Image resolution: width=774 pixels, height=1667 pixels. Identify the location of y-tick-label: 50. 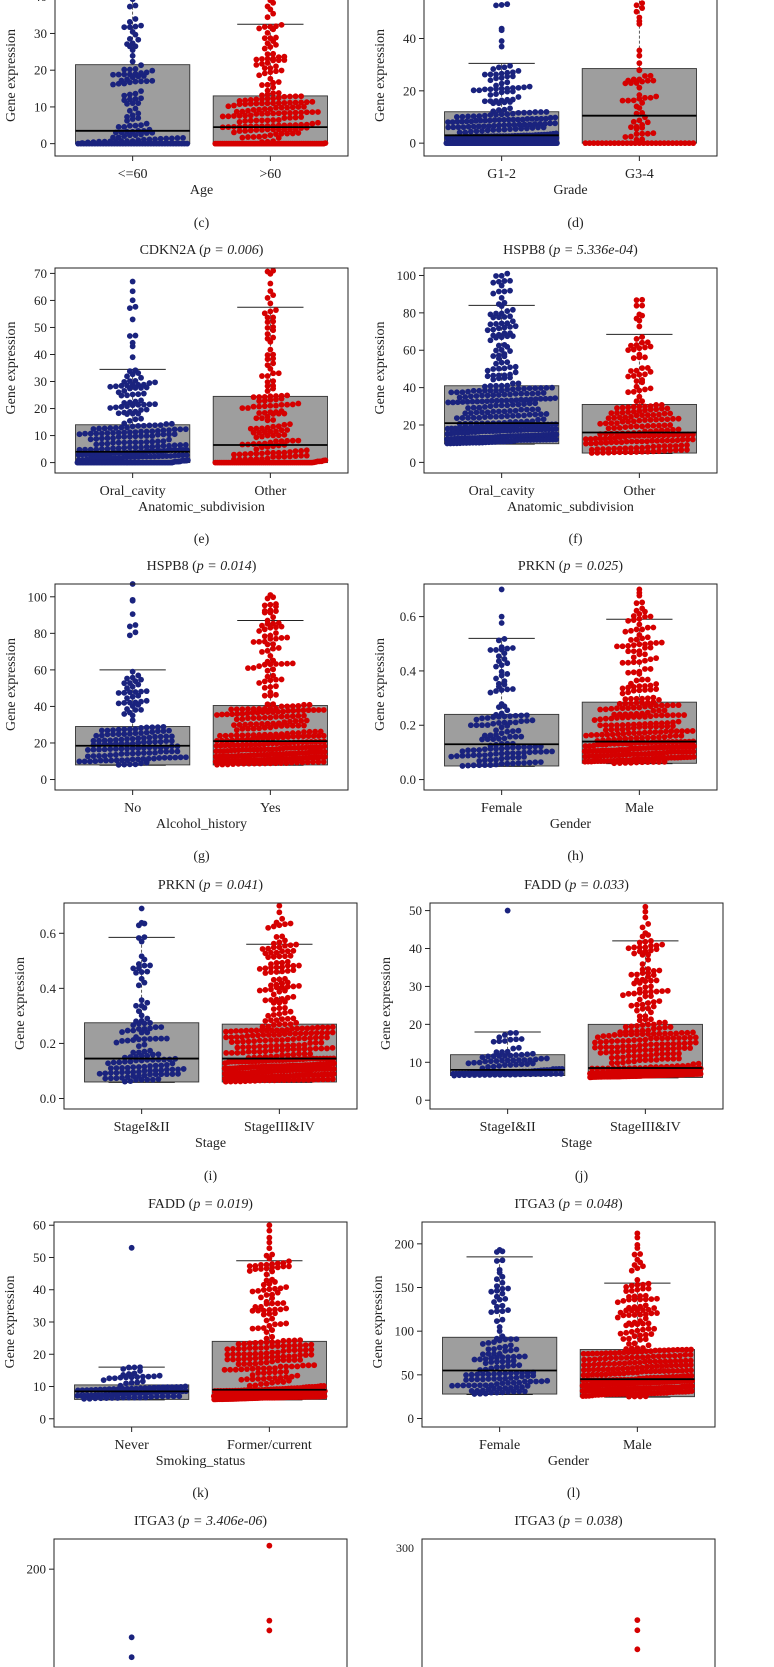
(415, 910).